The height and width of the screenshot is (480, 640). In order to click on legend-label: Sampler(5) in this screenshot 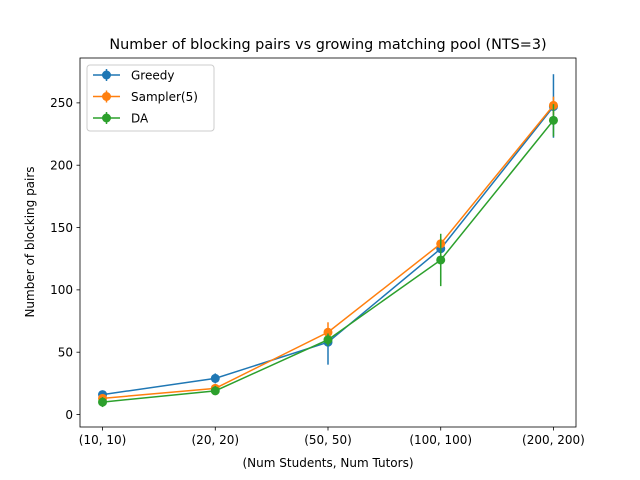, I will do `click(164, 97)`.